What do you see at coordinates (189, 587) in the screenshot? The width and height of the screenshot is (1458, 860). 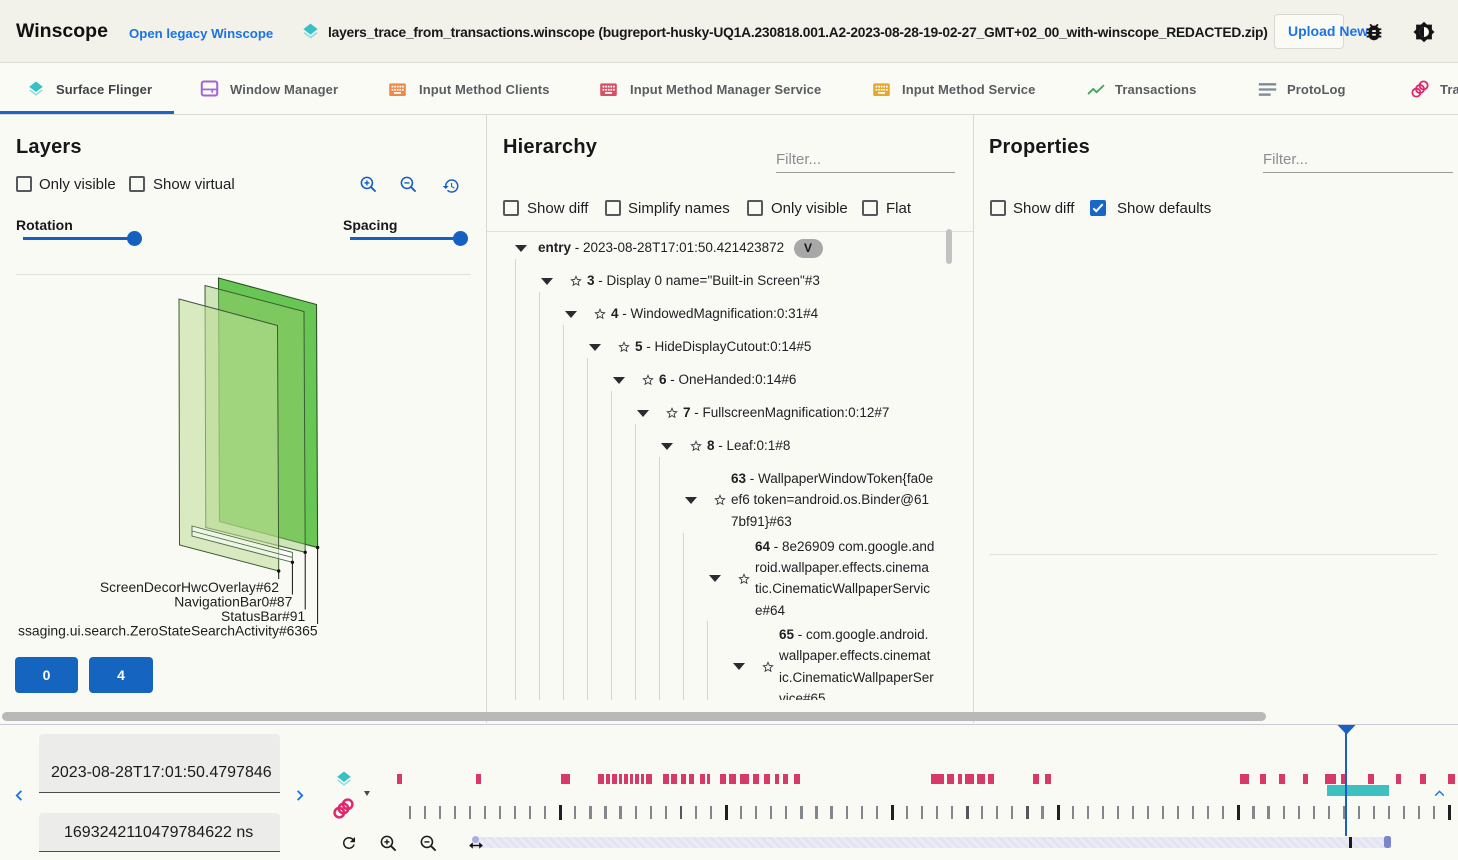 I see `svg-text: ScreenDecorHwcOverlay#62` at bounding box center [189, 587].